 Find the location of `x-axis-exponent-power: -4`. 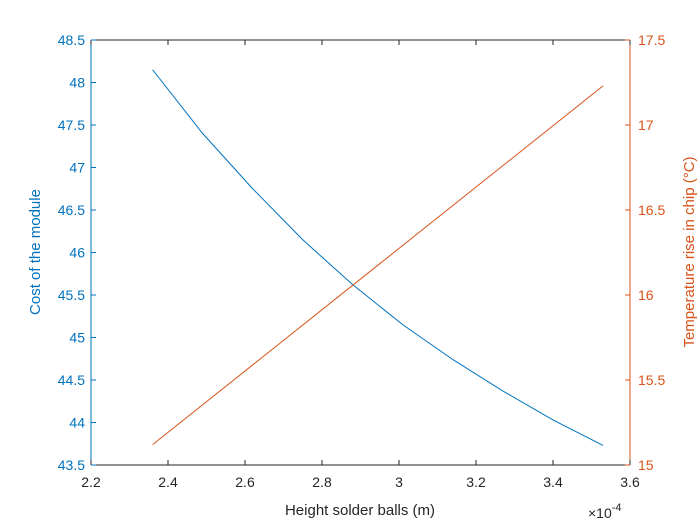

x-axis-exponent-power: -4 is located at coordinates (617, 508).